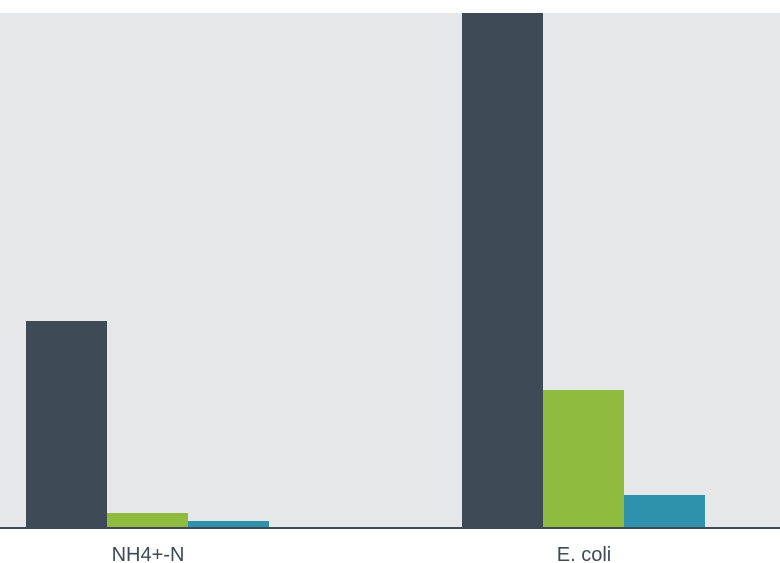 This screenshot has width=780, height=563. I want to click on category-label-nh4: NH4+-N, so click(148, 553).